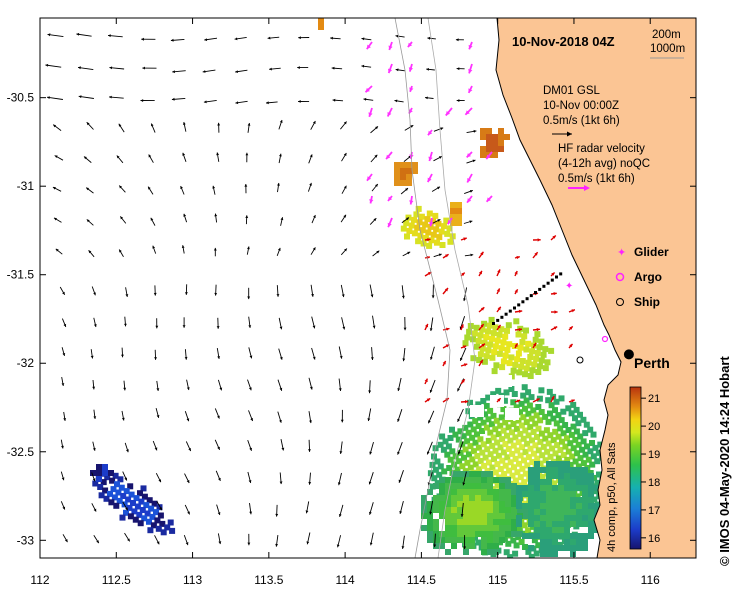 Image resolution: width=739 pixels, height=592 pixels. What do you see at coordinates (497, 580) in the screenshot?
I see `x-tick-label: 115` at bounding box center [497, 580].